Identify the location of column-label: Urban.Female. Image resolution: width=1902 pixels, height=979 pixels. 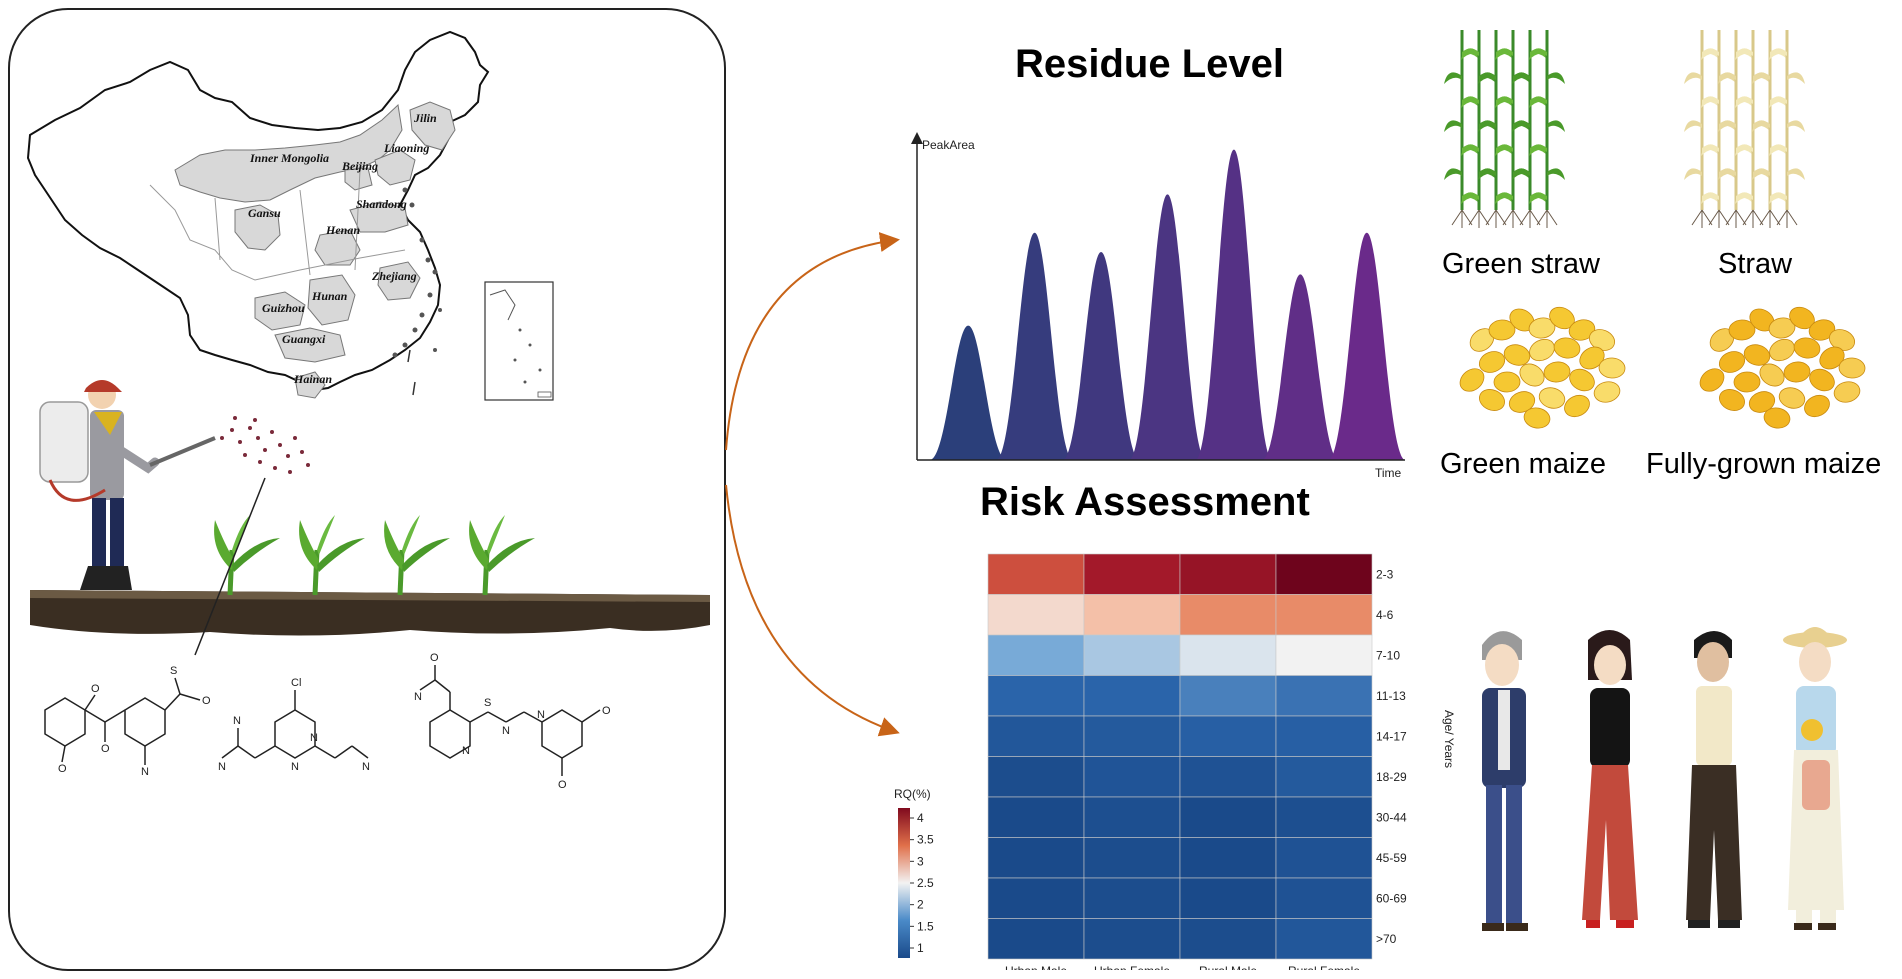
(1132, 967).